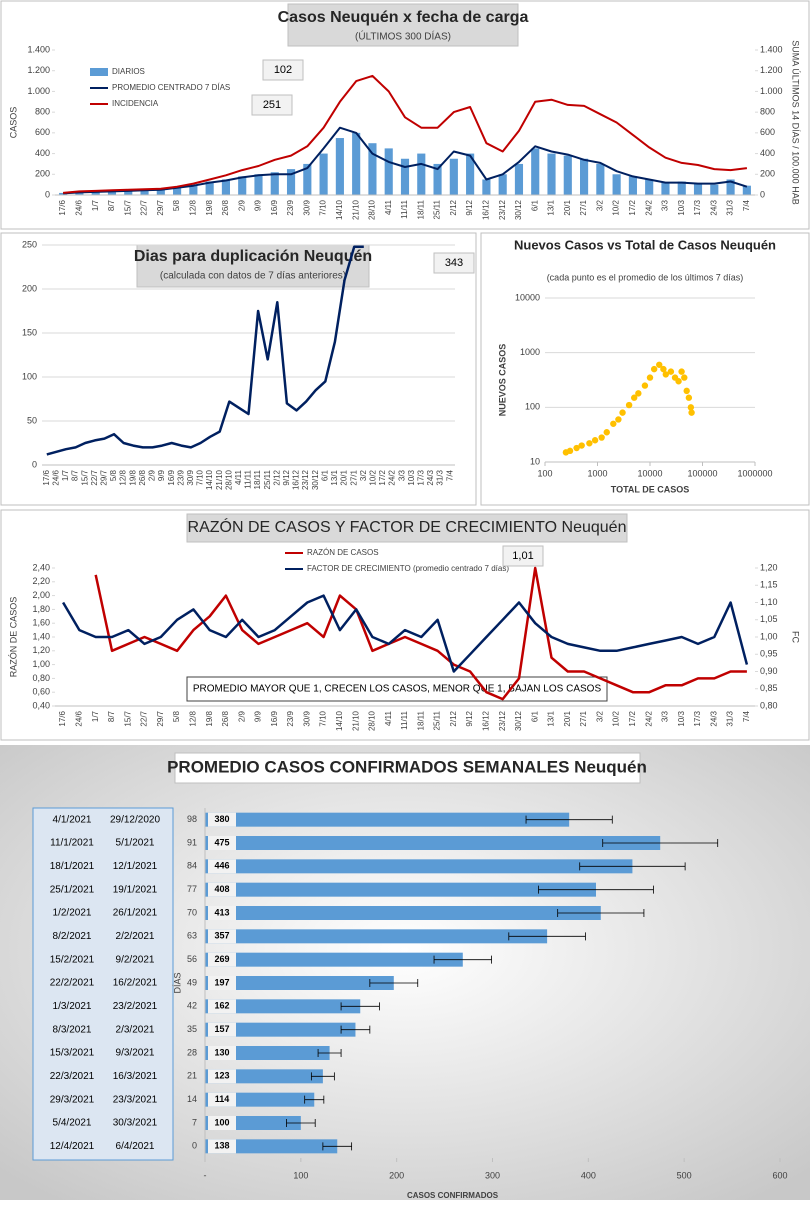 The image size is (810, 1205). Describe the element at coordinates (13, 637) in the screenshot. I see `y-axis-title: RAZÓN DE CASOS` at that location.